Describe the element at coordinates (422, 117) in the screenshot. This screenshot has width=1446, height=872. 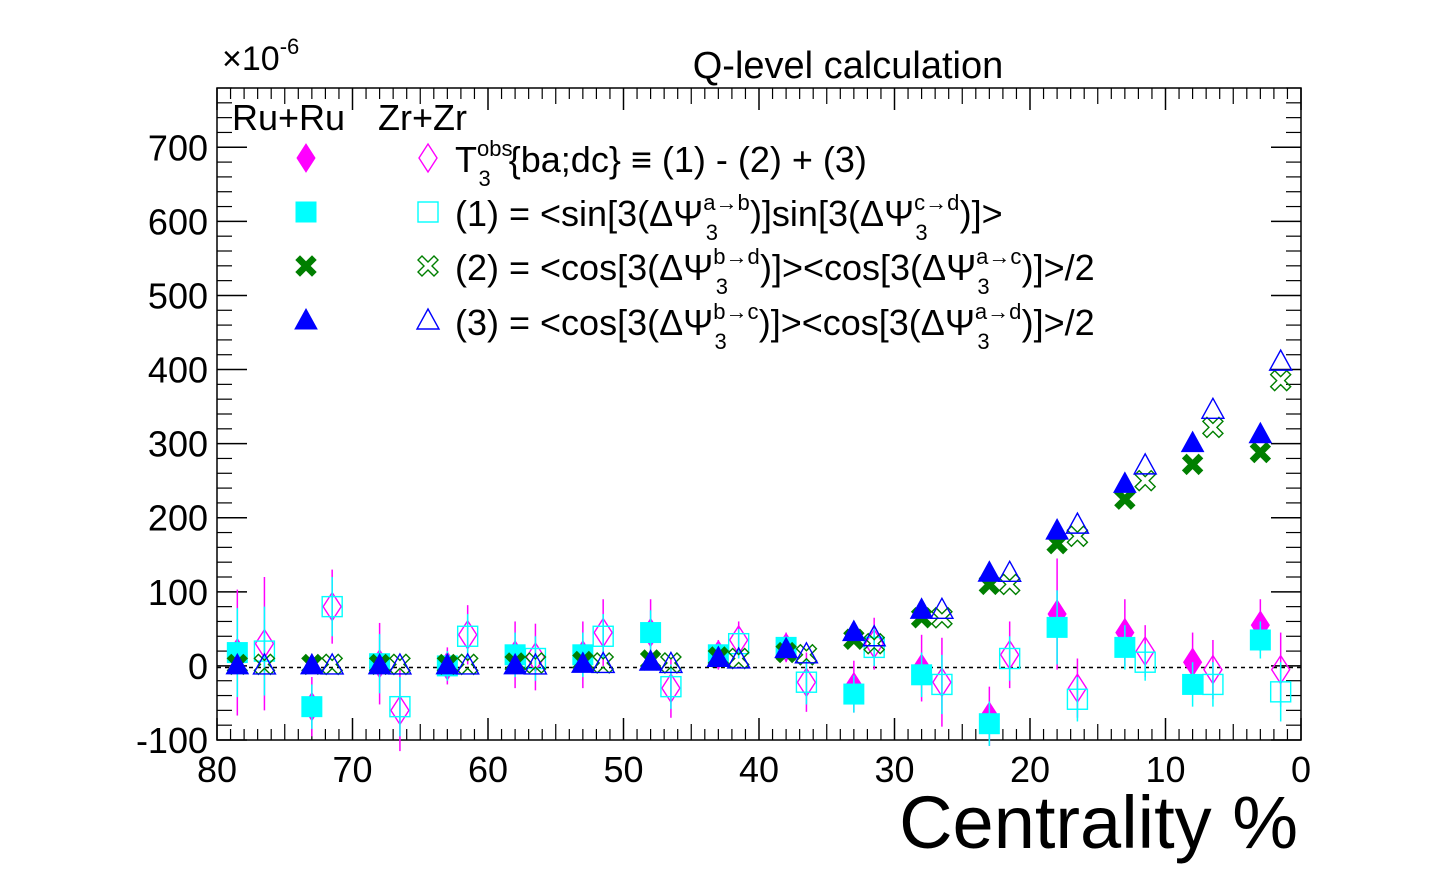
I see `legend-header-zrzr: Zr+Zr` at that location.